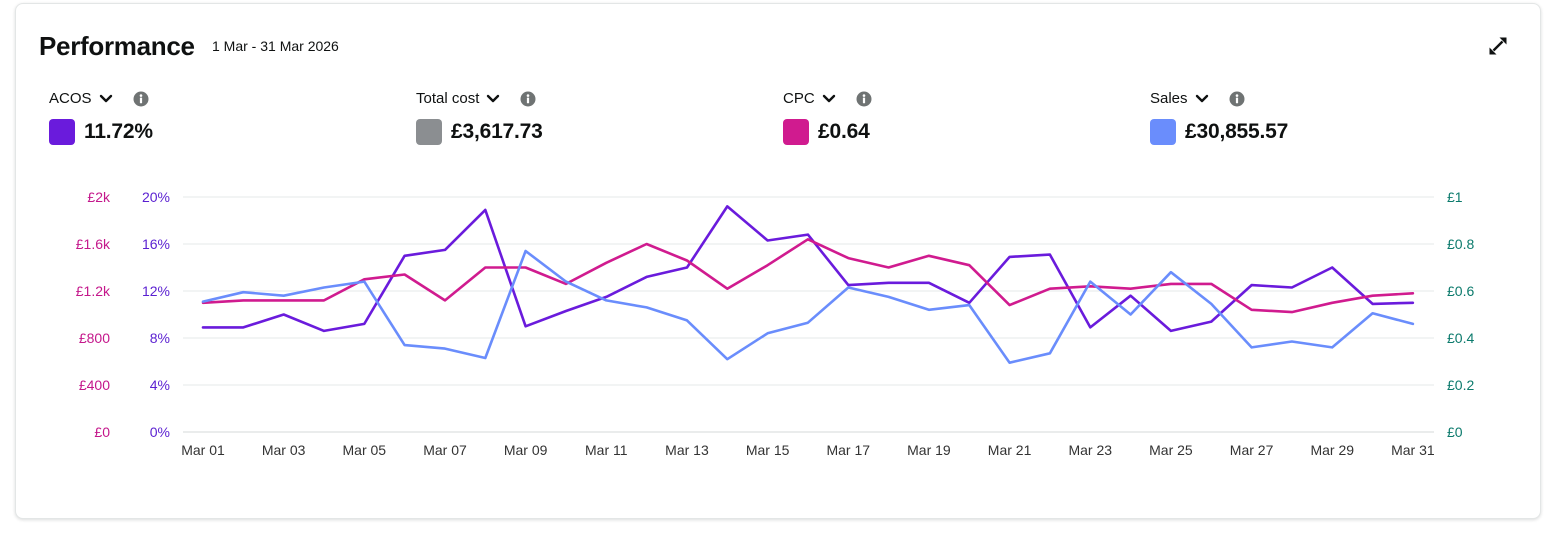 The height and width of the screenshot is (540, 1552). What do you see at coordinates (1498, 46) in the screenshot?
I see `expand-icon` at bounding box center [1498, 46].